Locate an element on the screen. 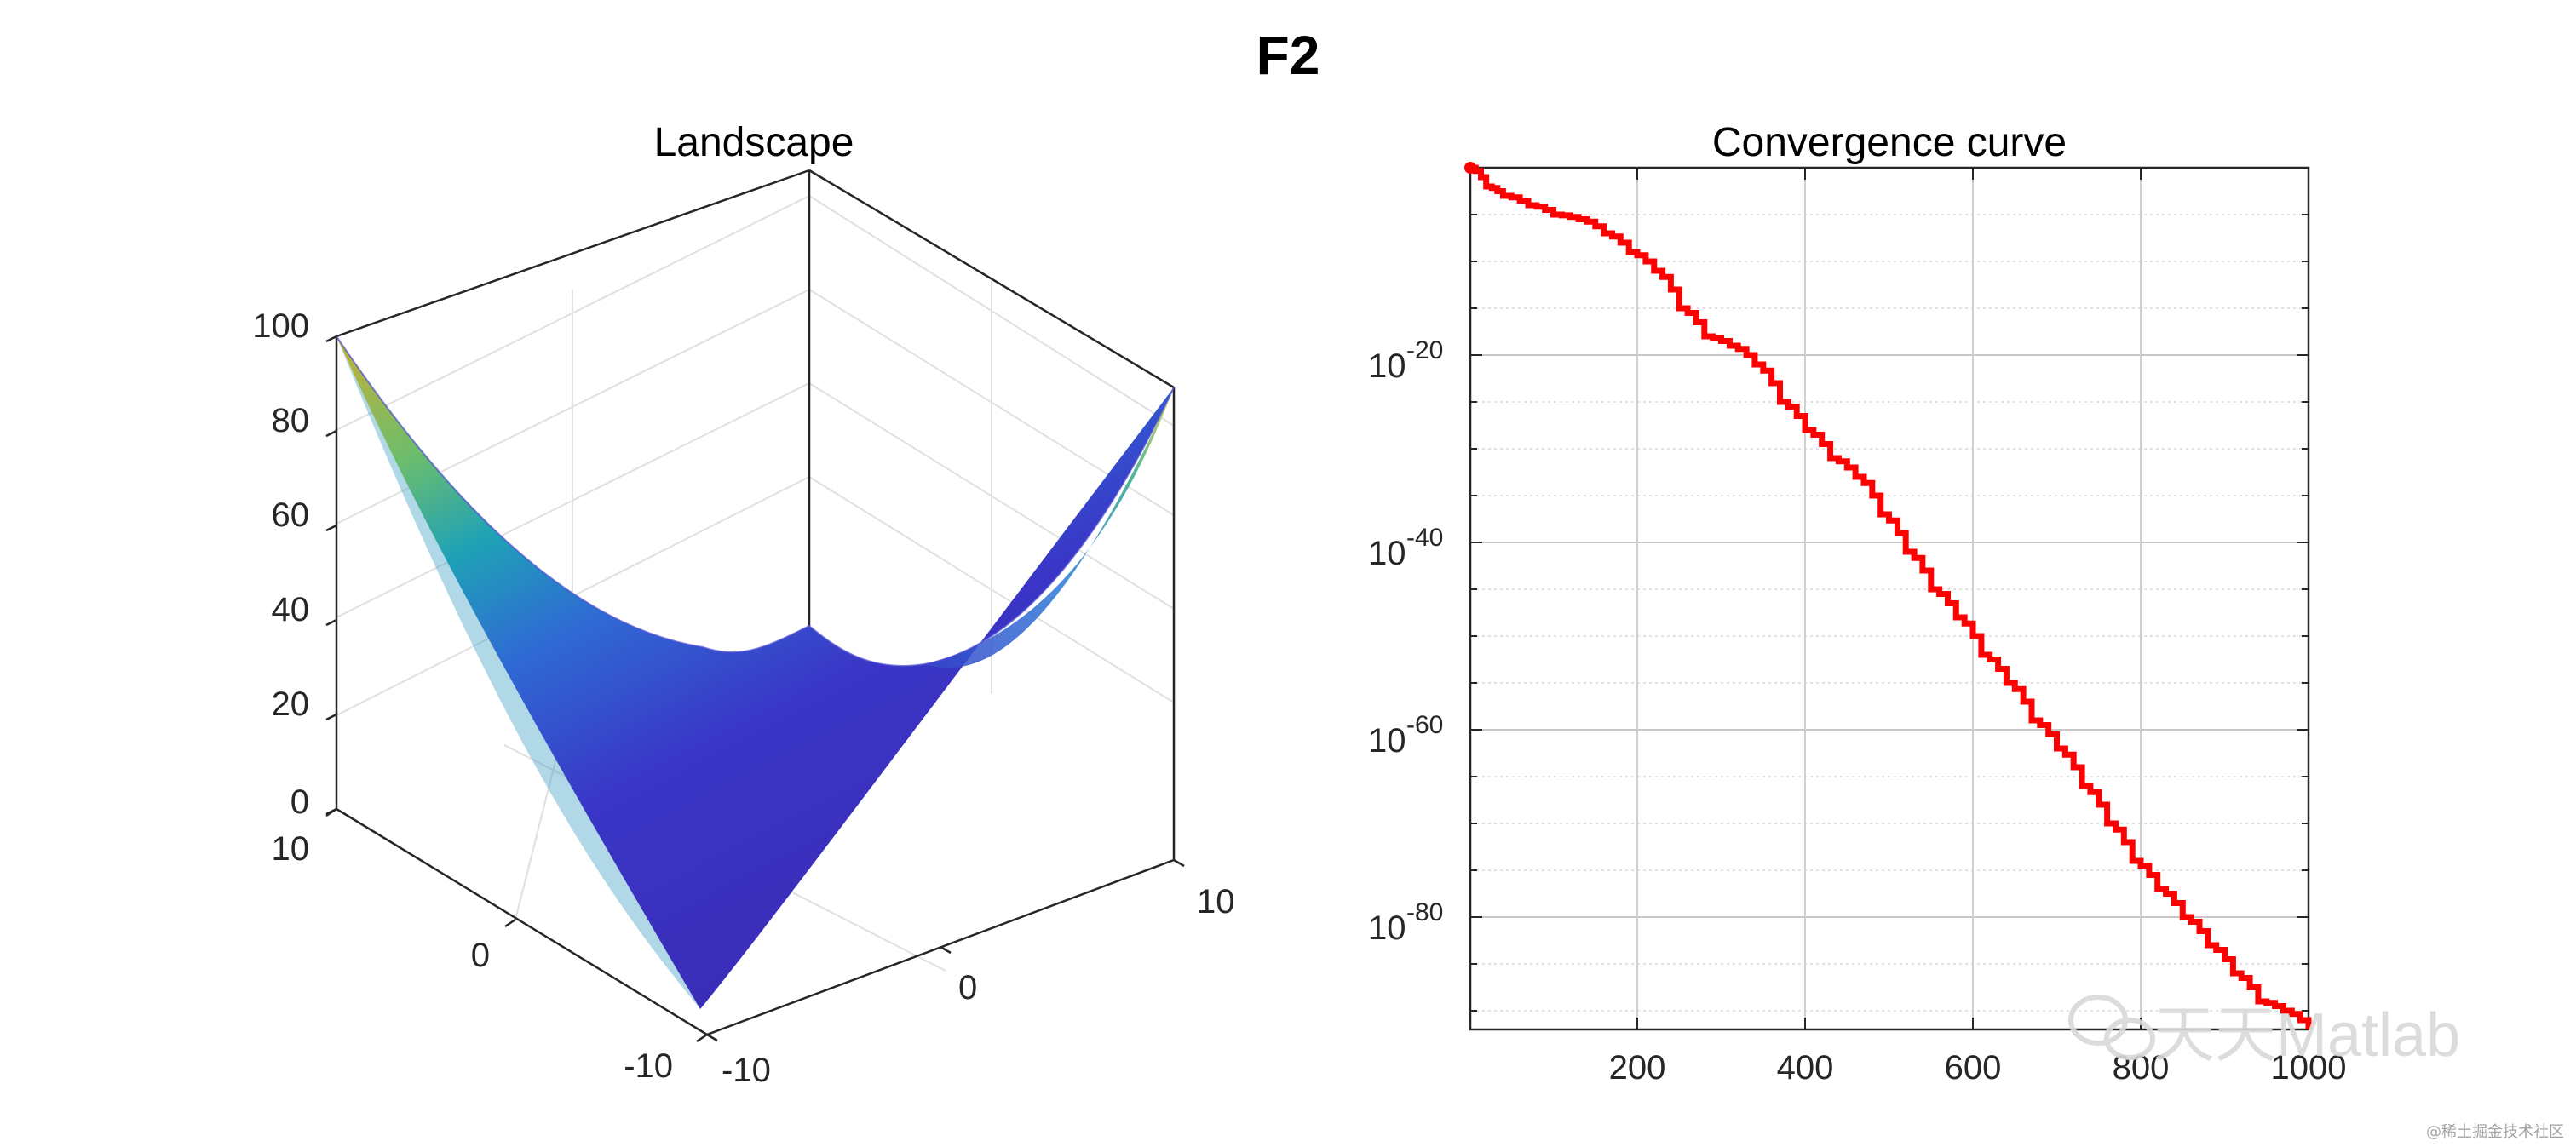 This screenshot has width=2576, height=1147. landscape-y-ticks is located at coordinates (516, 925).